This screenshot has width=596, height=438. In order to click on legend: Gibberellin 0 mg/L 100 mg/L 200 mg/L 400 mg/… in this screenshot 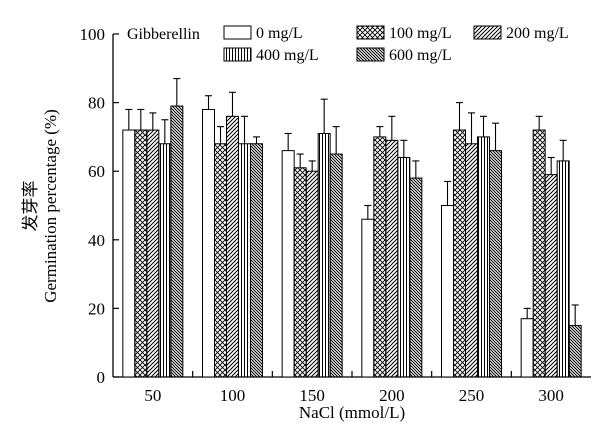, I will do `click(348, 44)`.